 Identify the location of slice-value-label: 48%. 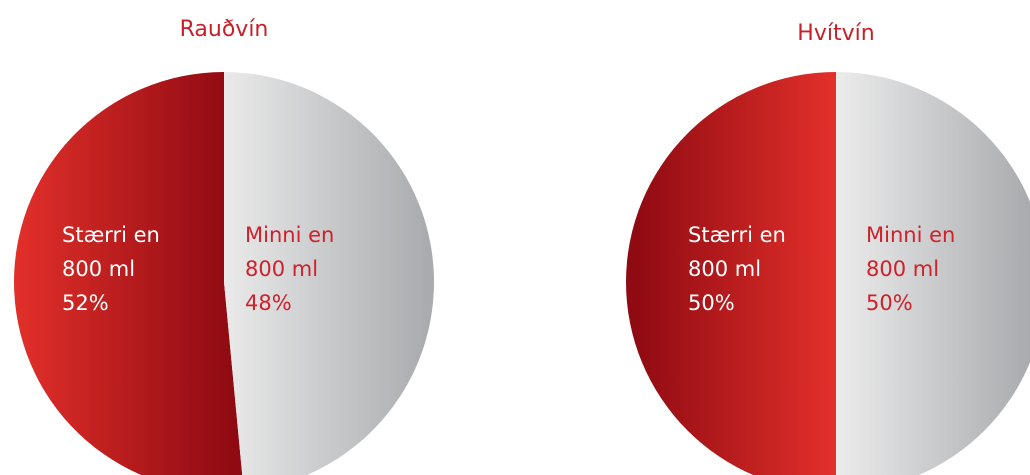
(268, 303).